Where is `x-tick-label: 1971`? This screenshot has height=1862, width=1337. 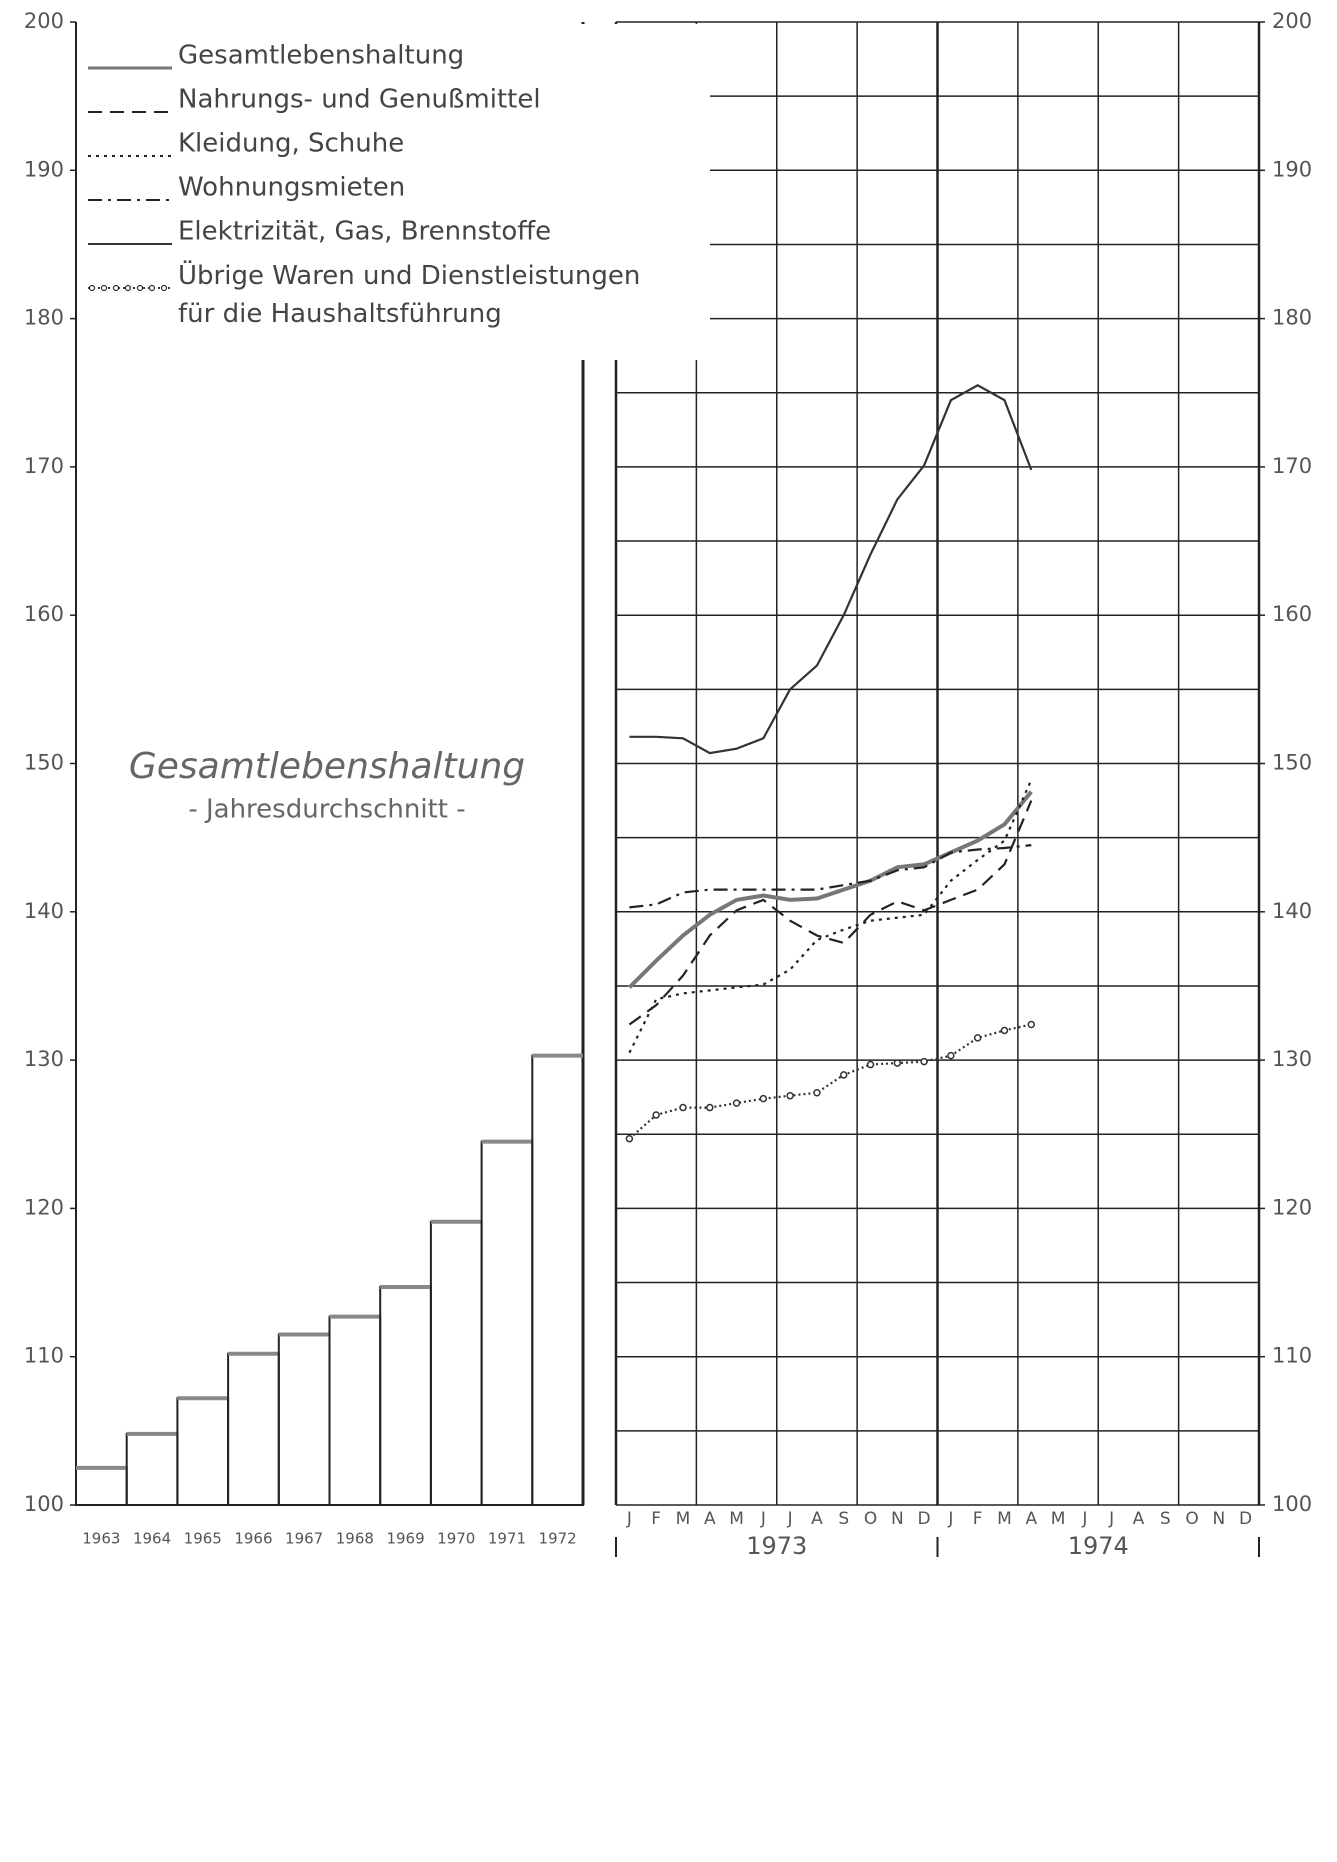 x-tick-label: 1971 is located at coordinates (507, 1539).